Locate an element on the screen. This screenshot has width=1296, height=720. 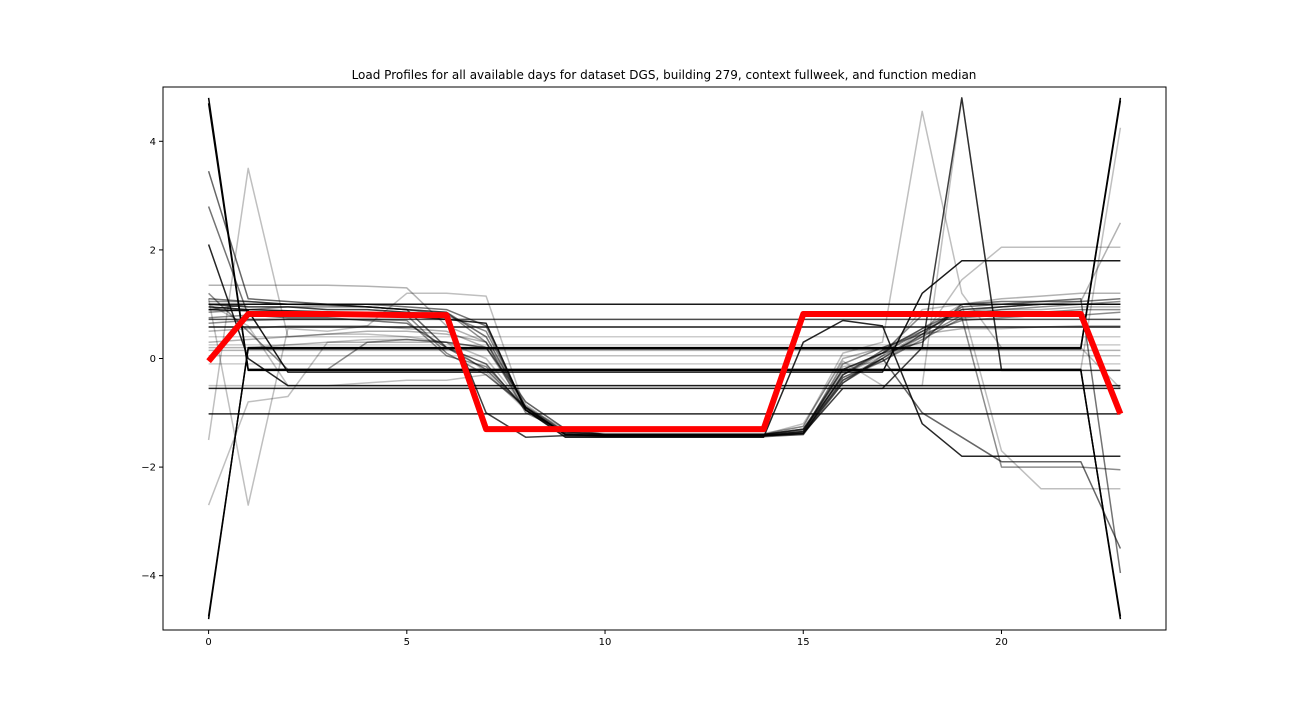
y-axis: −4 −2 0 2 4 is located at coordinates (152, 359).